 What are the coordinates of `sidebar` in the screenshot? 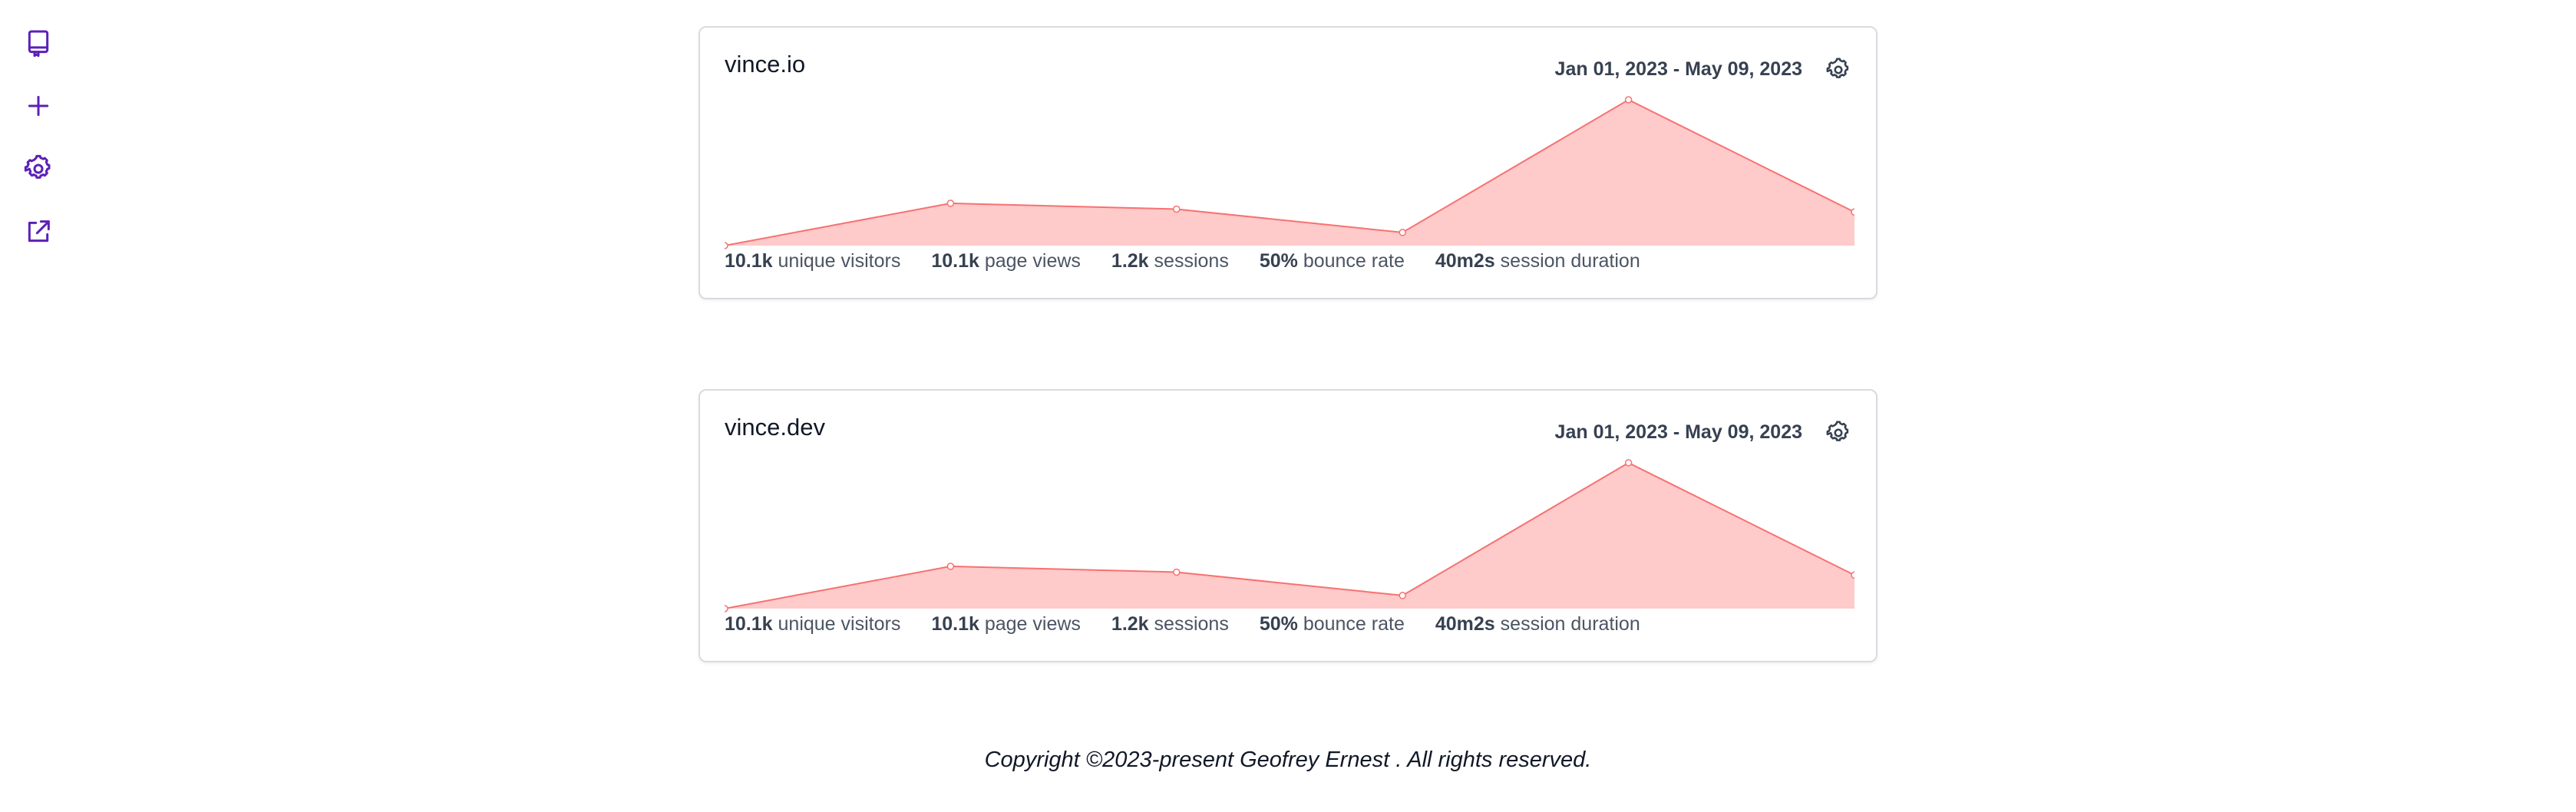 It's located at (38, 137).